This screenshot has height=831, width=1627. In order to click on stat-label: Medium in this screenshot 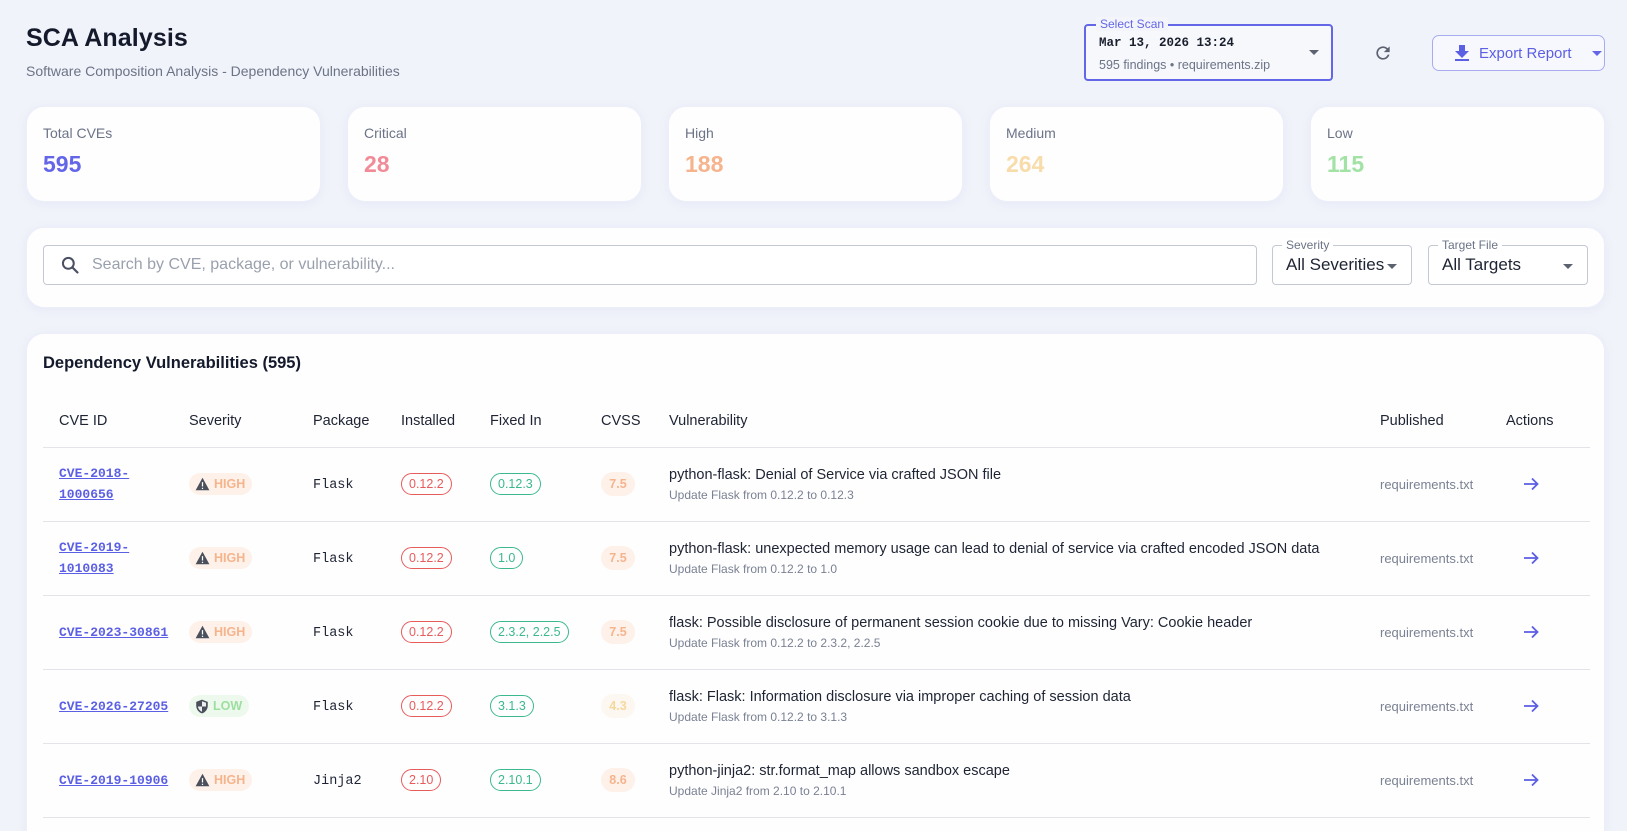, I will do `click(1031, 133)`.